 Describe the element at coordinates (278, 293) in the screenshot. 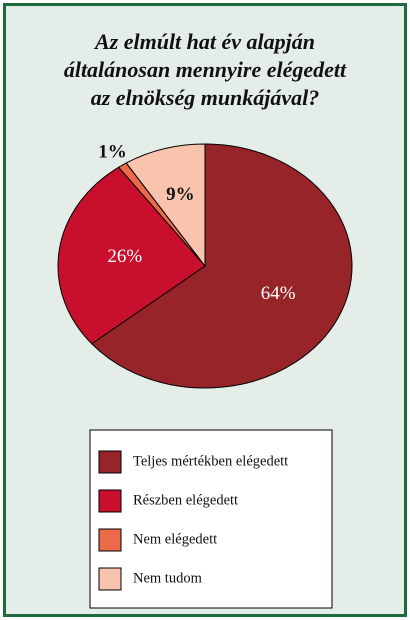

I see `data-label: 64%` at that location.